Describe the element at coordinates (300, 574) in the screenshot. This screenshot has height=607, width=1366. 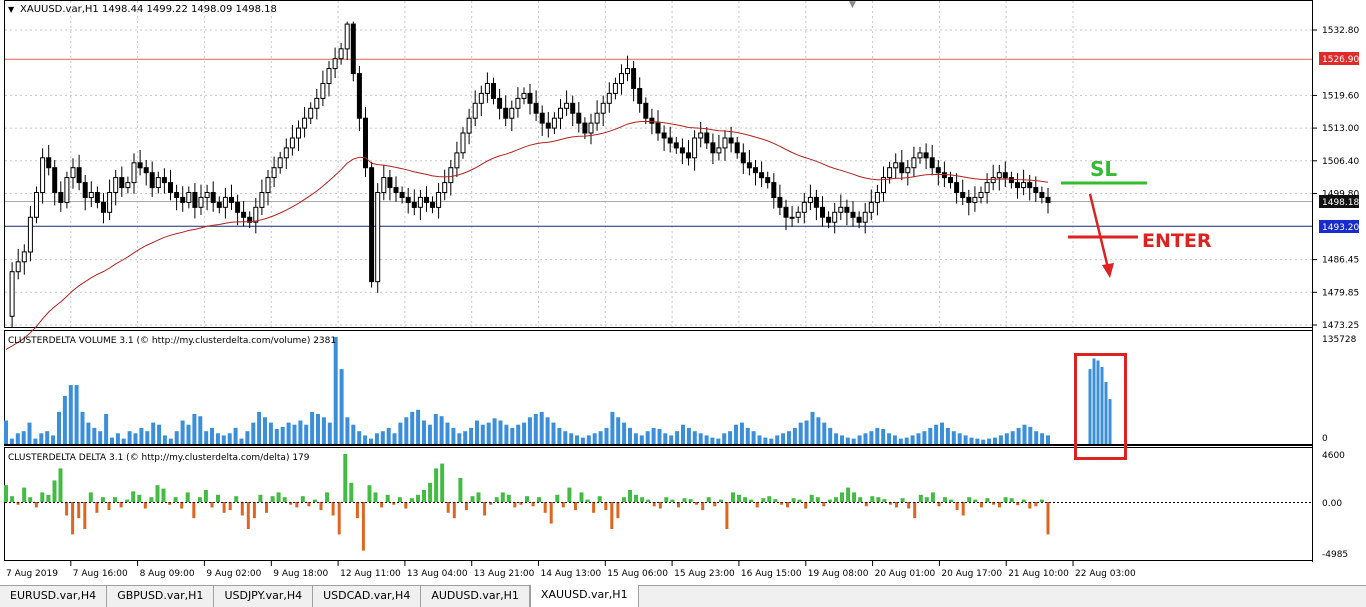
I see `time-label: 9 Aug 18:00` at that location.